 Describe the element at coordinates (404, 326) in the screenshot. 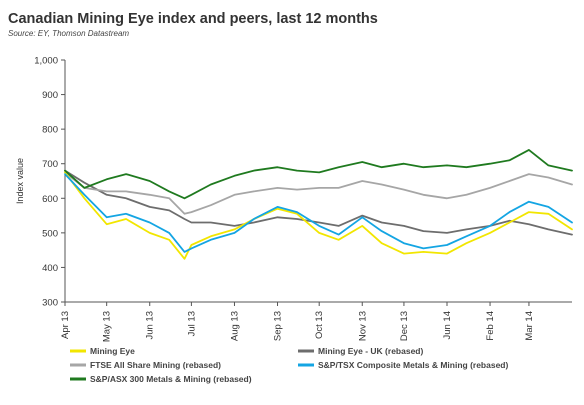

I see `x-tick-label: Dec 13` at that location.